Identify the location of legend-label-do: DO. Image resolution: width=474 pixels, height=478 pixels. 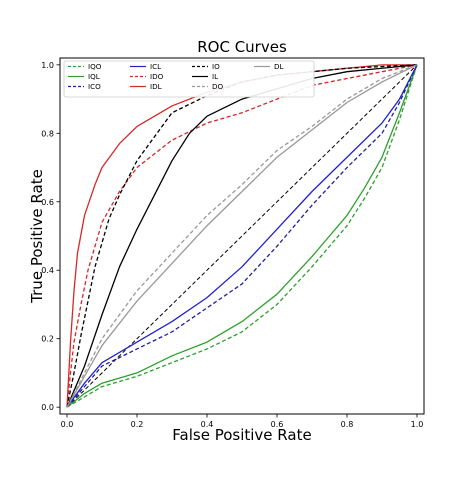
(218, 86).